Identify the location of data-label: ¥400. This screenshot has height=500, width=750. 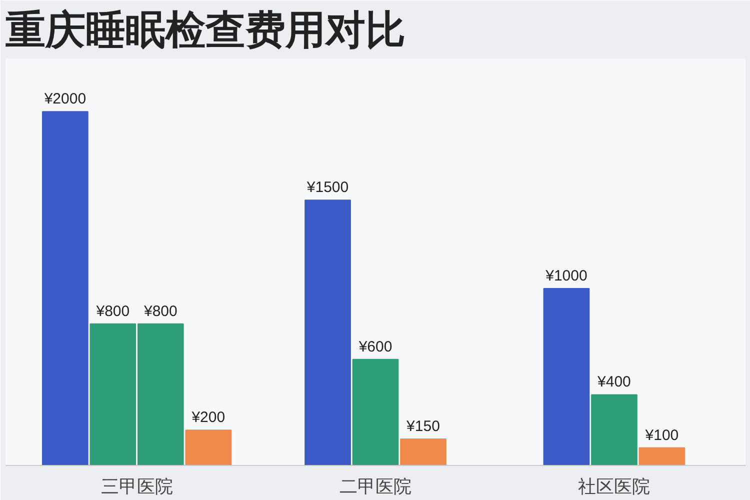
(613, 382).